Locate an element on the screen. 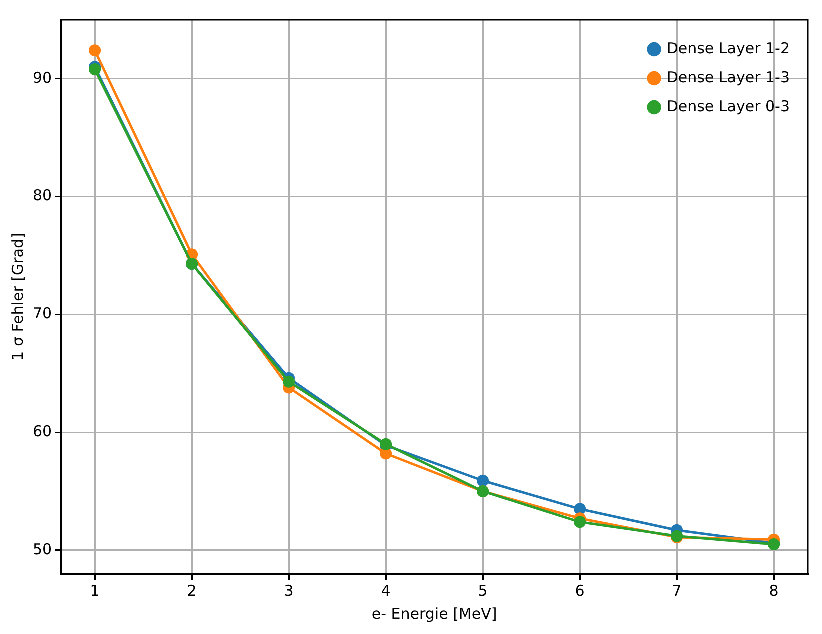 This screenshot has height=634, width=822. x-tick-label: 5 is located at coordinates (483, 591).